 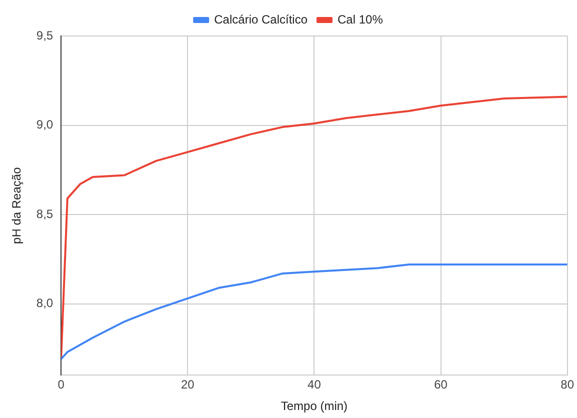 What do you see at coordinates (441, 385) in the screenshot?
I see `x-tick-label: 60` at bounding box center [441, 385].